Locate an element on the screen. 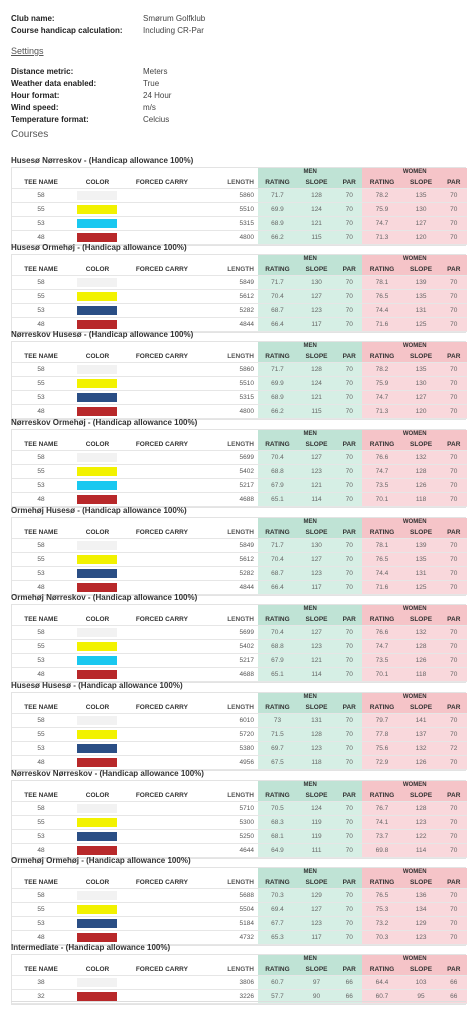 The image size is (476, 1024). tee-length: 5282 is located at coordinates (228, 573).